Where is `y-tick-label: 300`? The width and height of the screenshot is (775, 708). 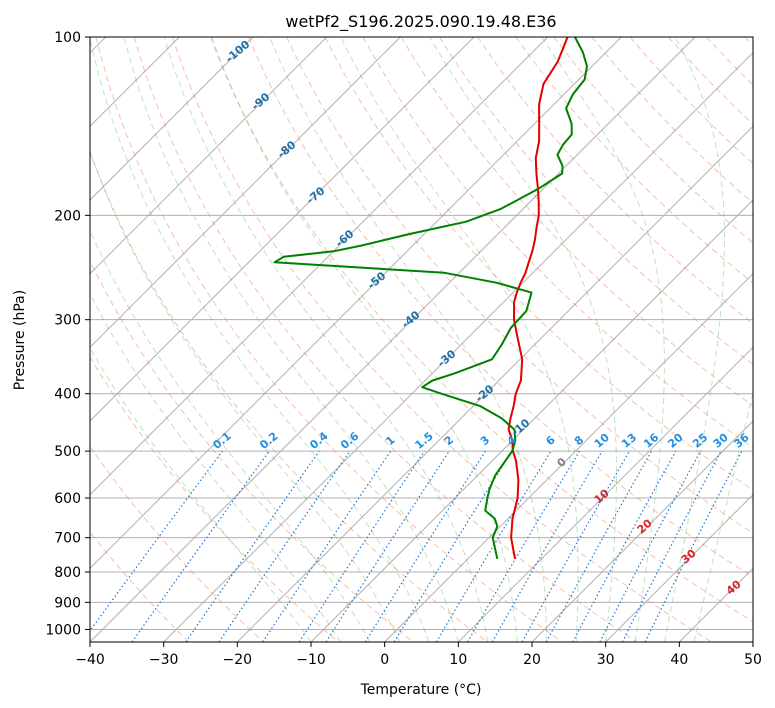
y-tick-label: 300 is located at coordinates (67, 321).